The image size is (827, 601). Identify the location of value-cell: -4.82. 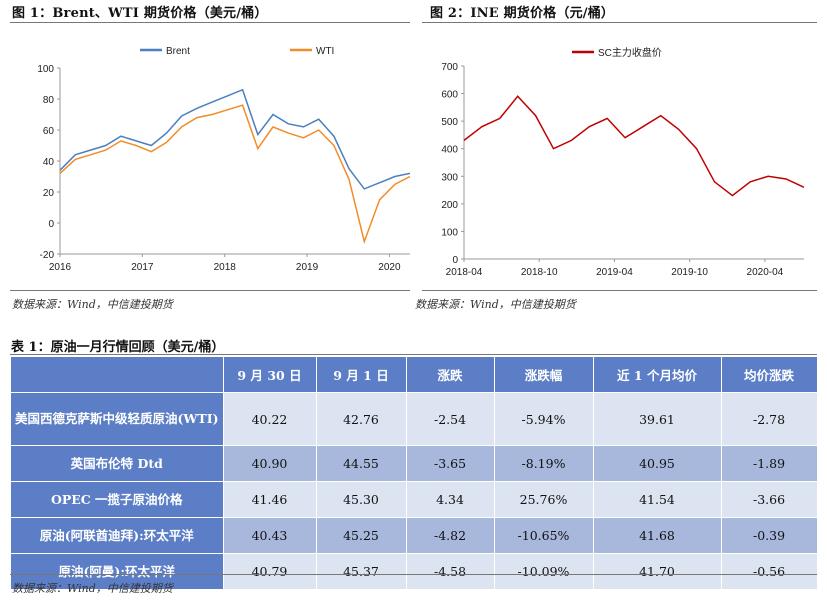
(450, 535).